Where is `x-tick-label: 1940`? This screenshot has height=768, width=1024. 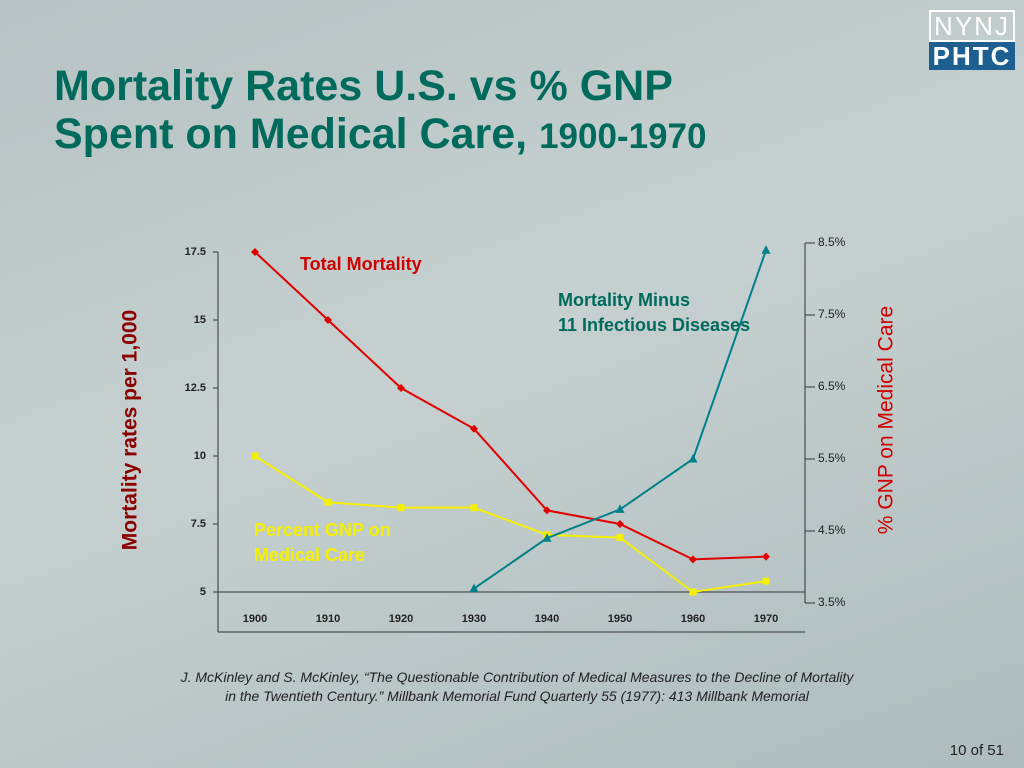 x-tick-label: 1940 is located at coordinates (547, 619).